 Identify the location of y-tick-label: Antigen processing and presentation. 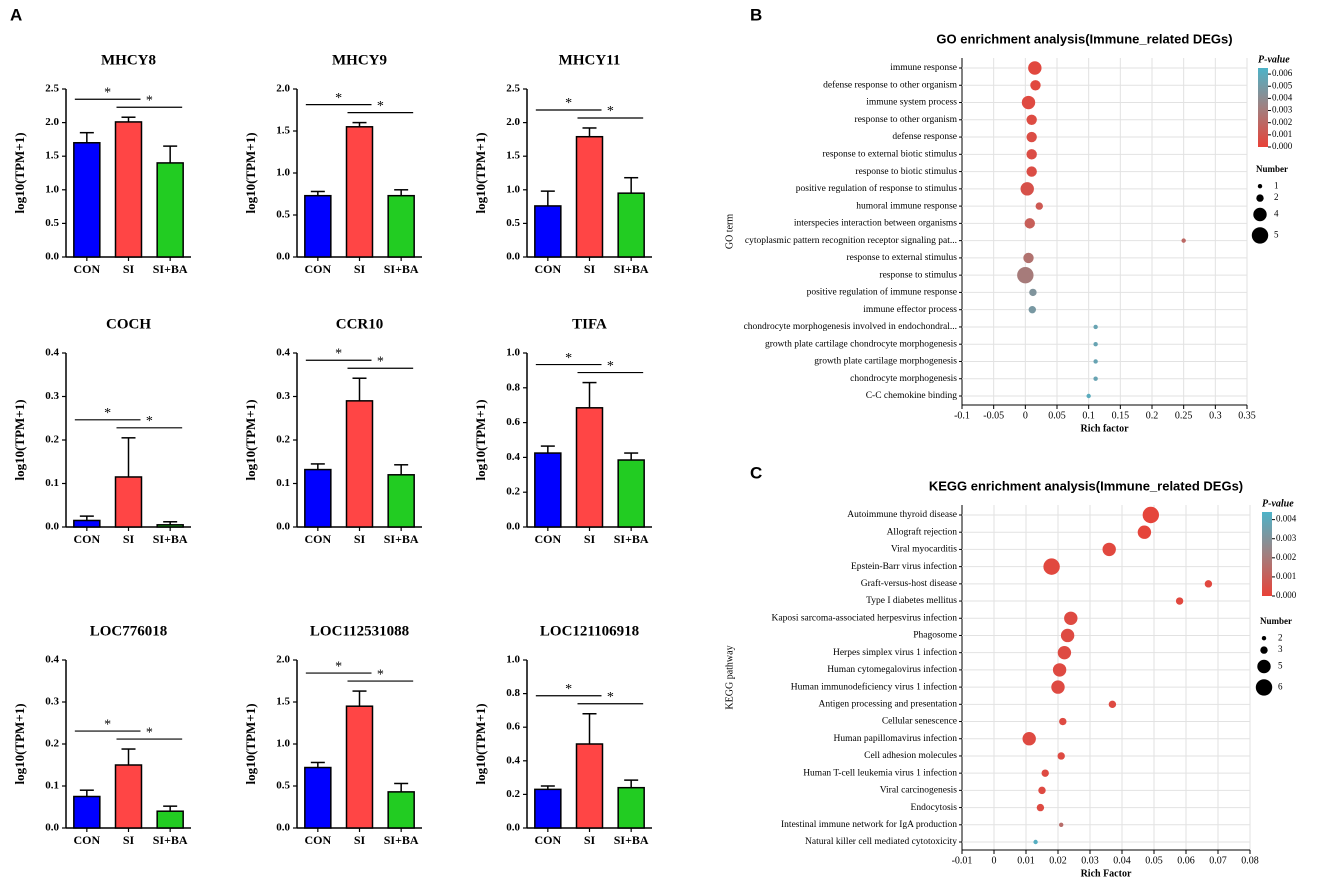
(887, 705).